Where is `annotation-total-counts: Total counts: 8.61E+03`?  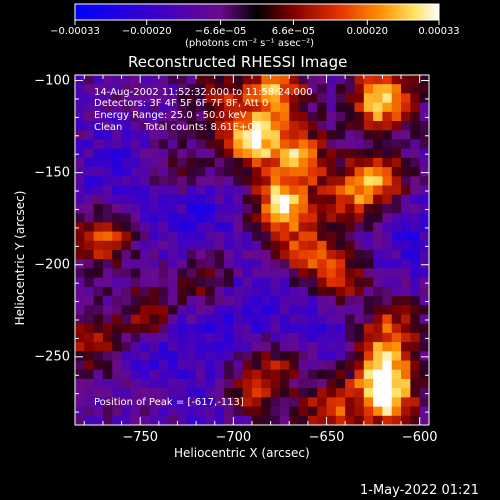 annotation-total-counts: Total counts: 8.61E+03 is located at coordinates (202, 127).